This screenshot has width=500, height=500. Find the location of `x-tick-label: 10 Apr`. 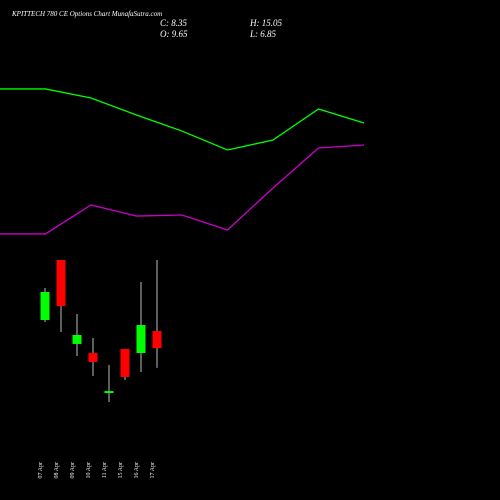

x-tick-label: 10 Apr is located at coordinates (89, 470).